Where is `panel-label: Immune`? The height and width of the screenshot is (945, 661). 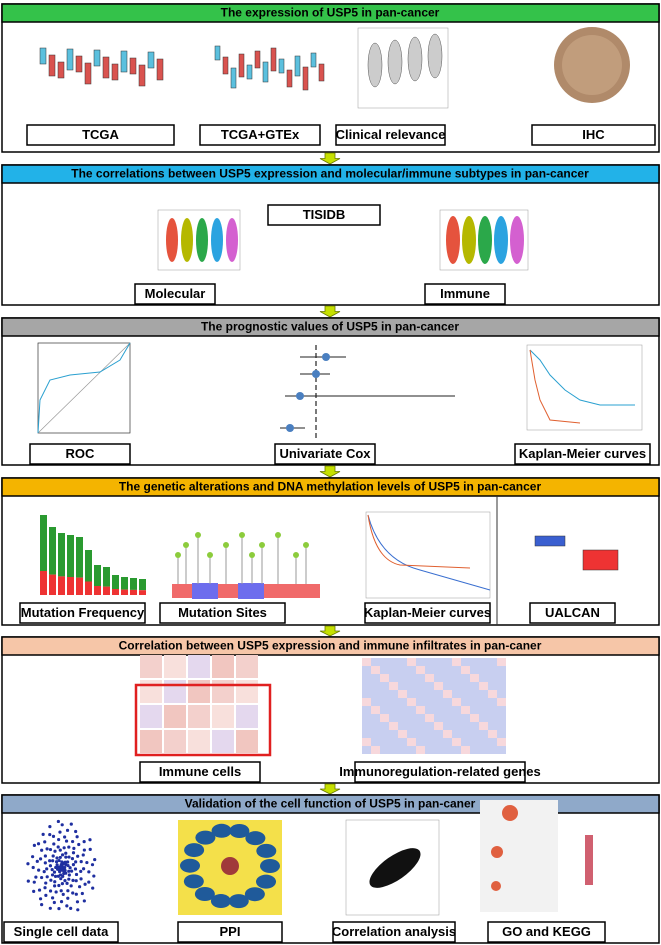
panel-label: Immune is located at coordinates (465, 293).